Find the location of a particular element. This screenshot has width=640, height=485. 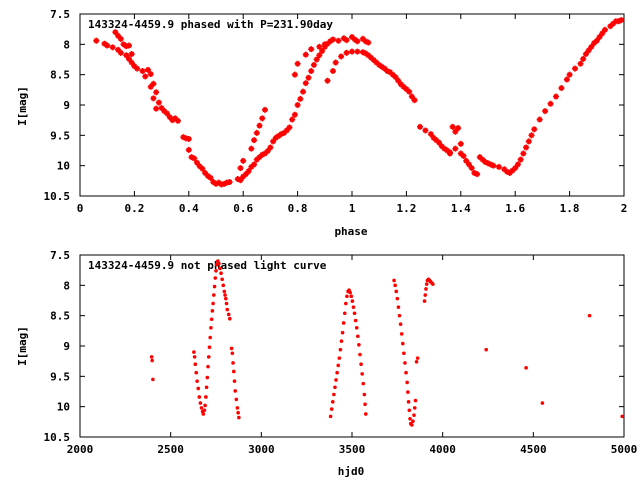

unphased-x-tick-label: 2500 is located at coordinates (170, 449).